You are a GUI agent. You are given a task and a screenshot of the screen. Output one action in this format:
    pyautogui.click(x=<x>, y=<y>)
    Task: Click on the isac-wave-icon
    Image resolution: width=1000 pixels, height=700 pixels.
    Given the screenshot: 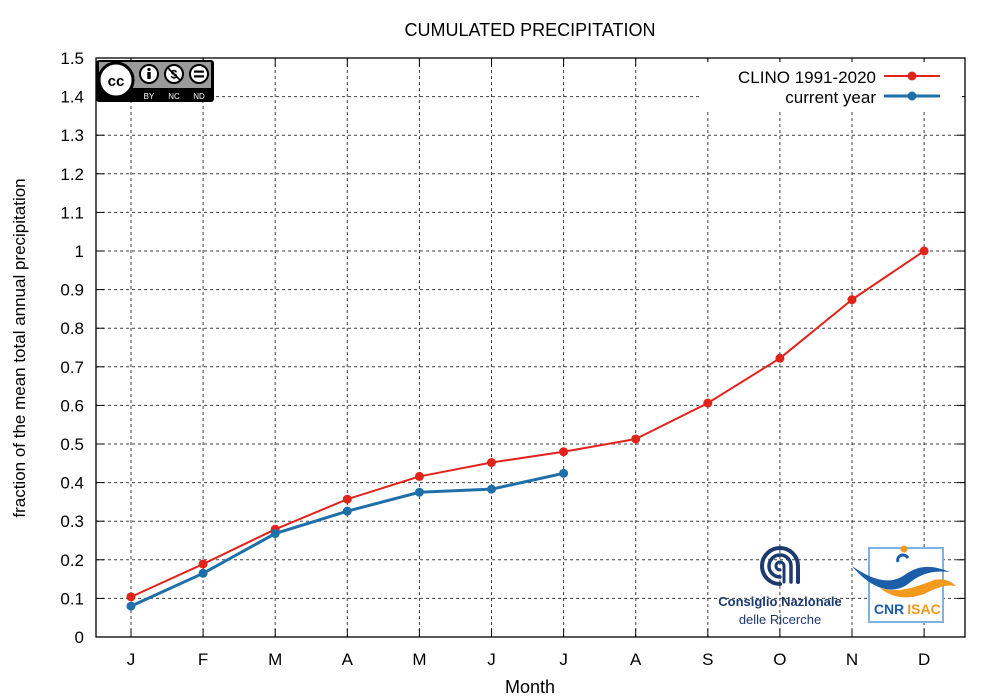 What is the action you would take?
    pyautogui.click(x=904, y=571)
    